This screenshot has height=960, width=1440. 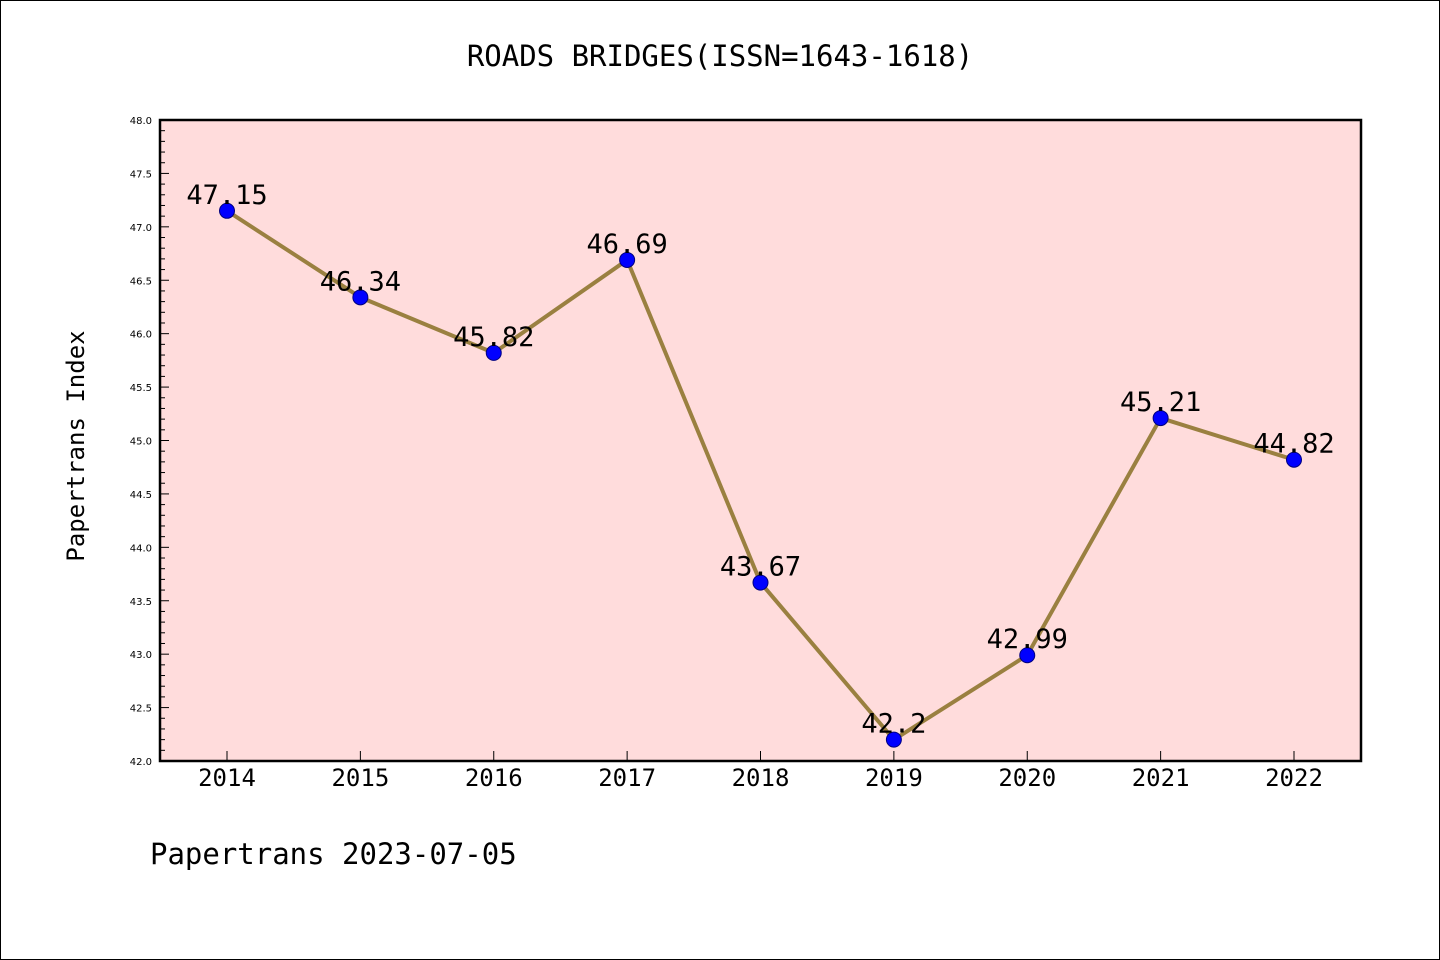 What do you see at coordinates (141, 762) in the screenshot?
I see `y-tick-label: 42.0` at bounding box center [141, 762].